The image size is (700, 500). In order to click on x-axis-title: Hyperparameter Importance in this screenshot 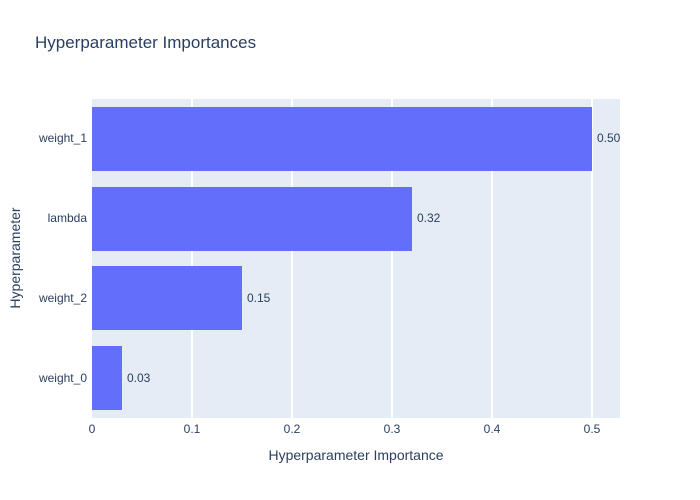, I will do `click(356, 455)`.